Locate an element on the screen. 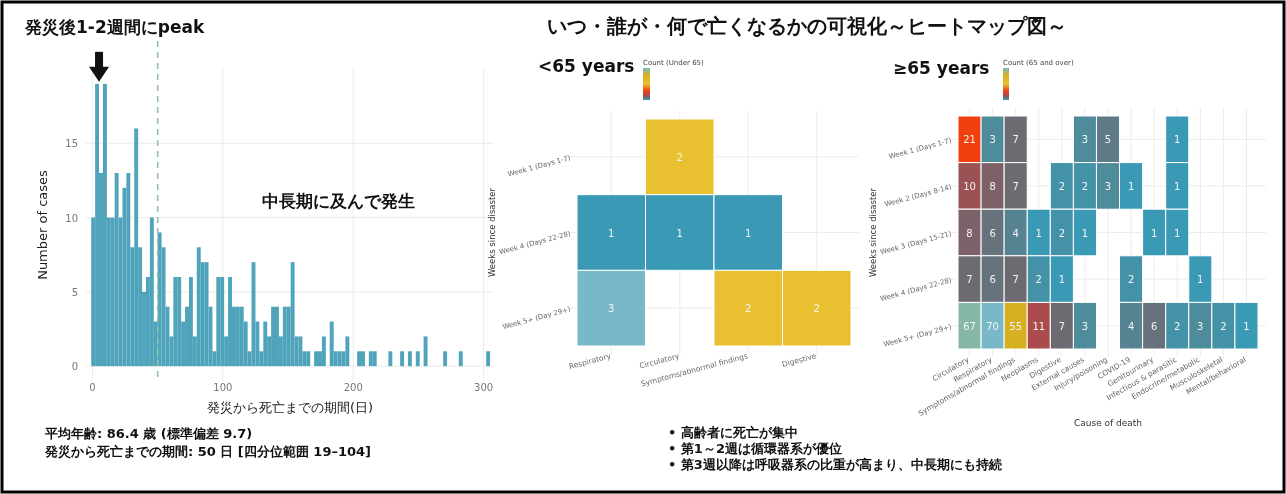 This screenshot has width=1286, height=494. x-tick-label: 0 is located at coordinates (92, 387).